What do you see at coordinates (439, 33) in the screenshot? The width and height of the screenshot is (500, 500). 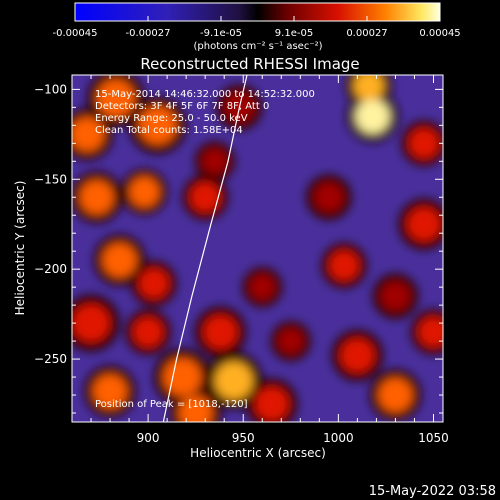 I see `colorbar-tick-label: 0.00045` at bounding box center [439, 33].